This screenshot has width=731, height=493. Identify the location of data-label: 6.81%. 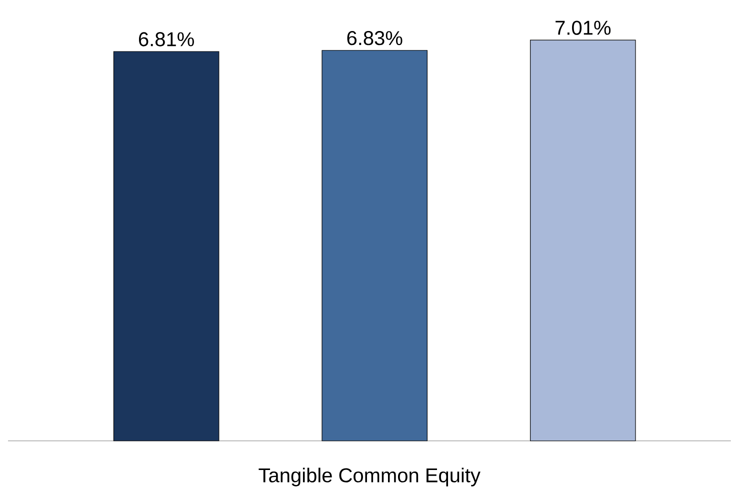
(166, 39).